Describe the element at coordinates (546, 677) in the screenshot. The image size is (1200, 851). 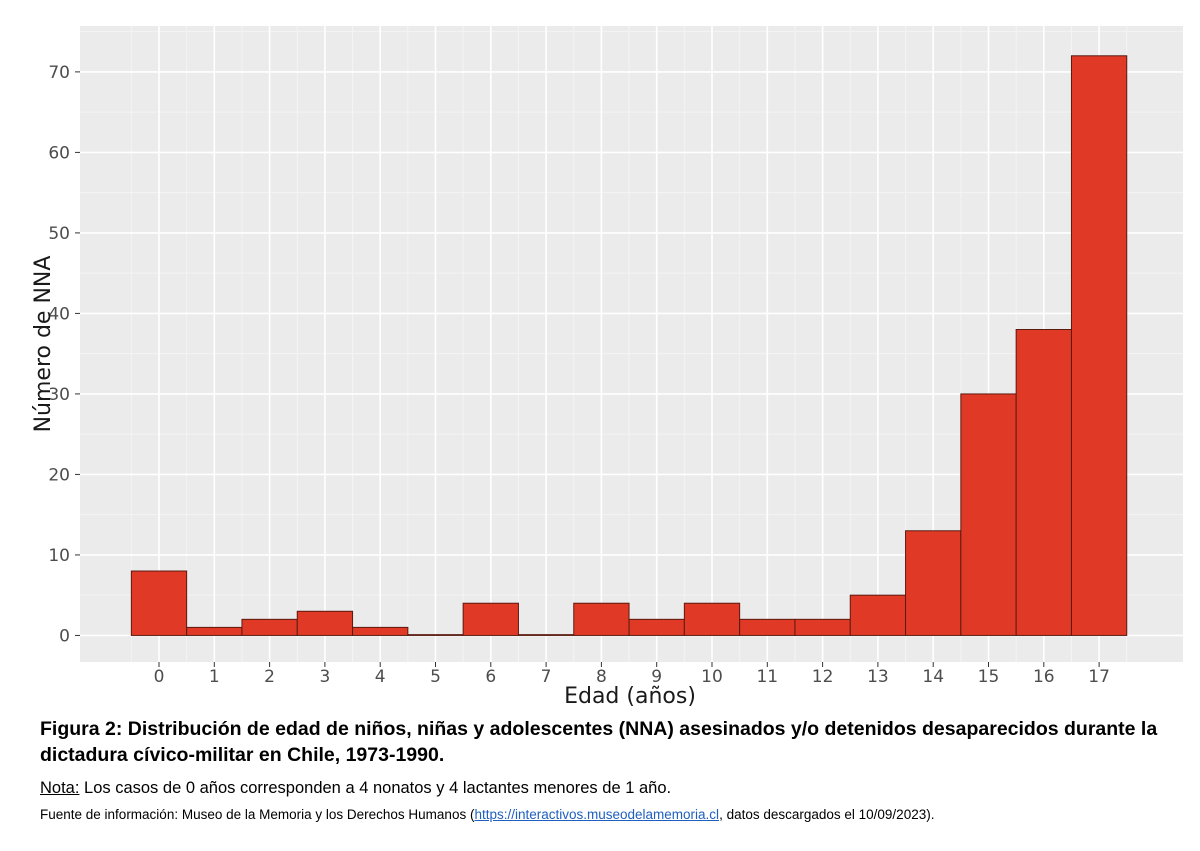
I see `x-tick-label: 7` at that location.